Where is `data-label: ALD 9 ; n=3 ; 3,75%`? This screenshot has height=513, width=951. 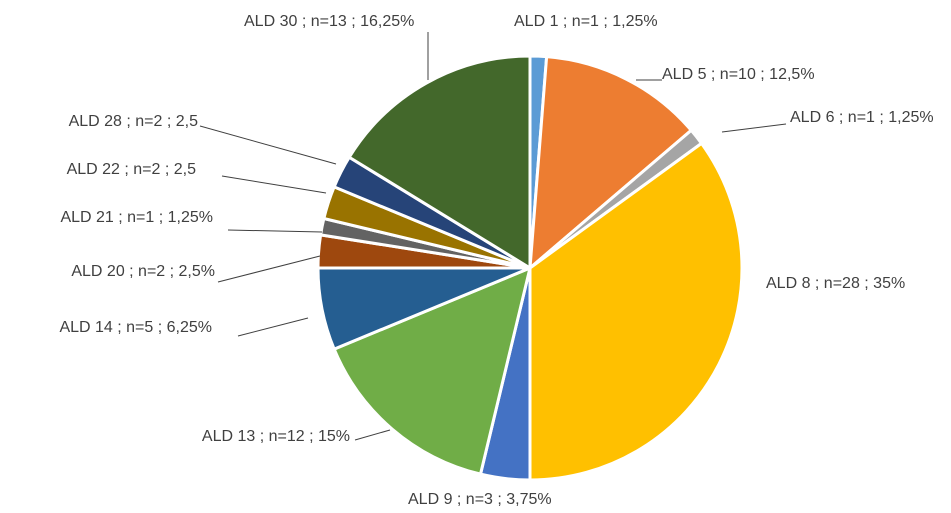
data-label: ALD 9 ; n=3 ; 3,75% is located at coordinates (480, 499).